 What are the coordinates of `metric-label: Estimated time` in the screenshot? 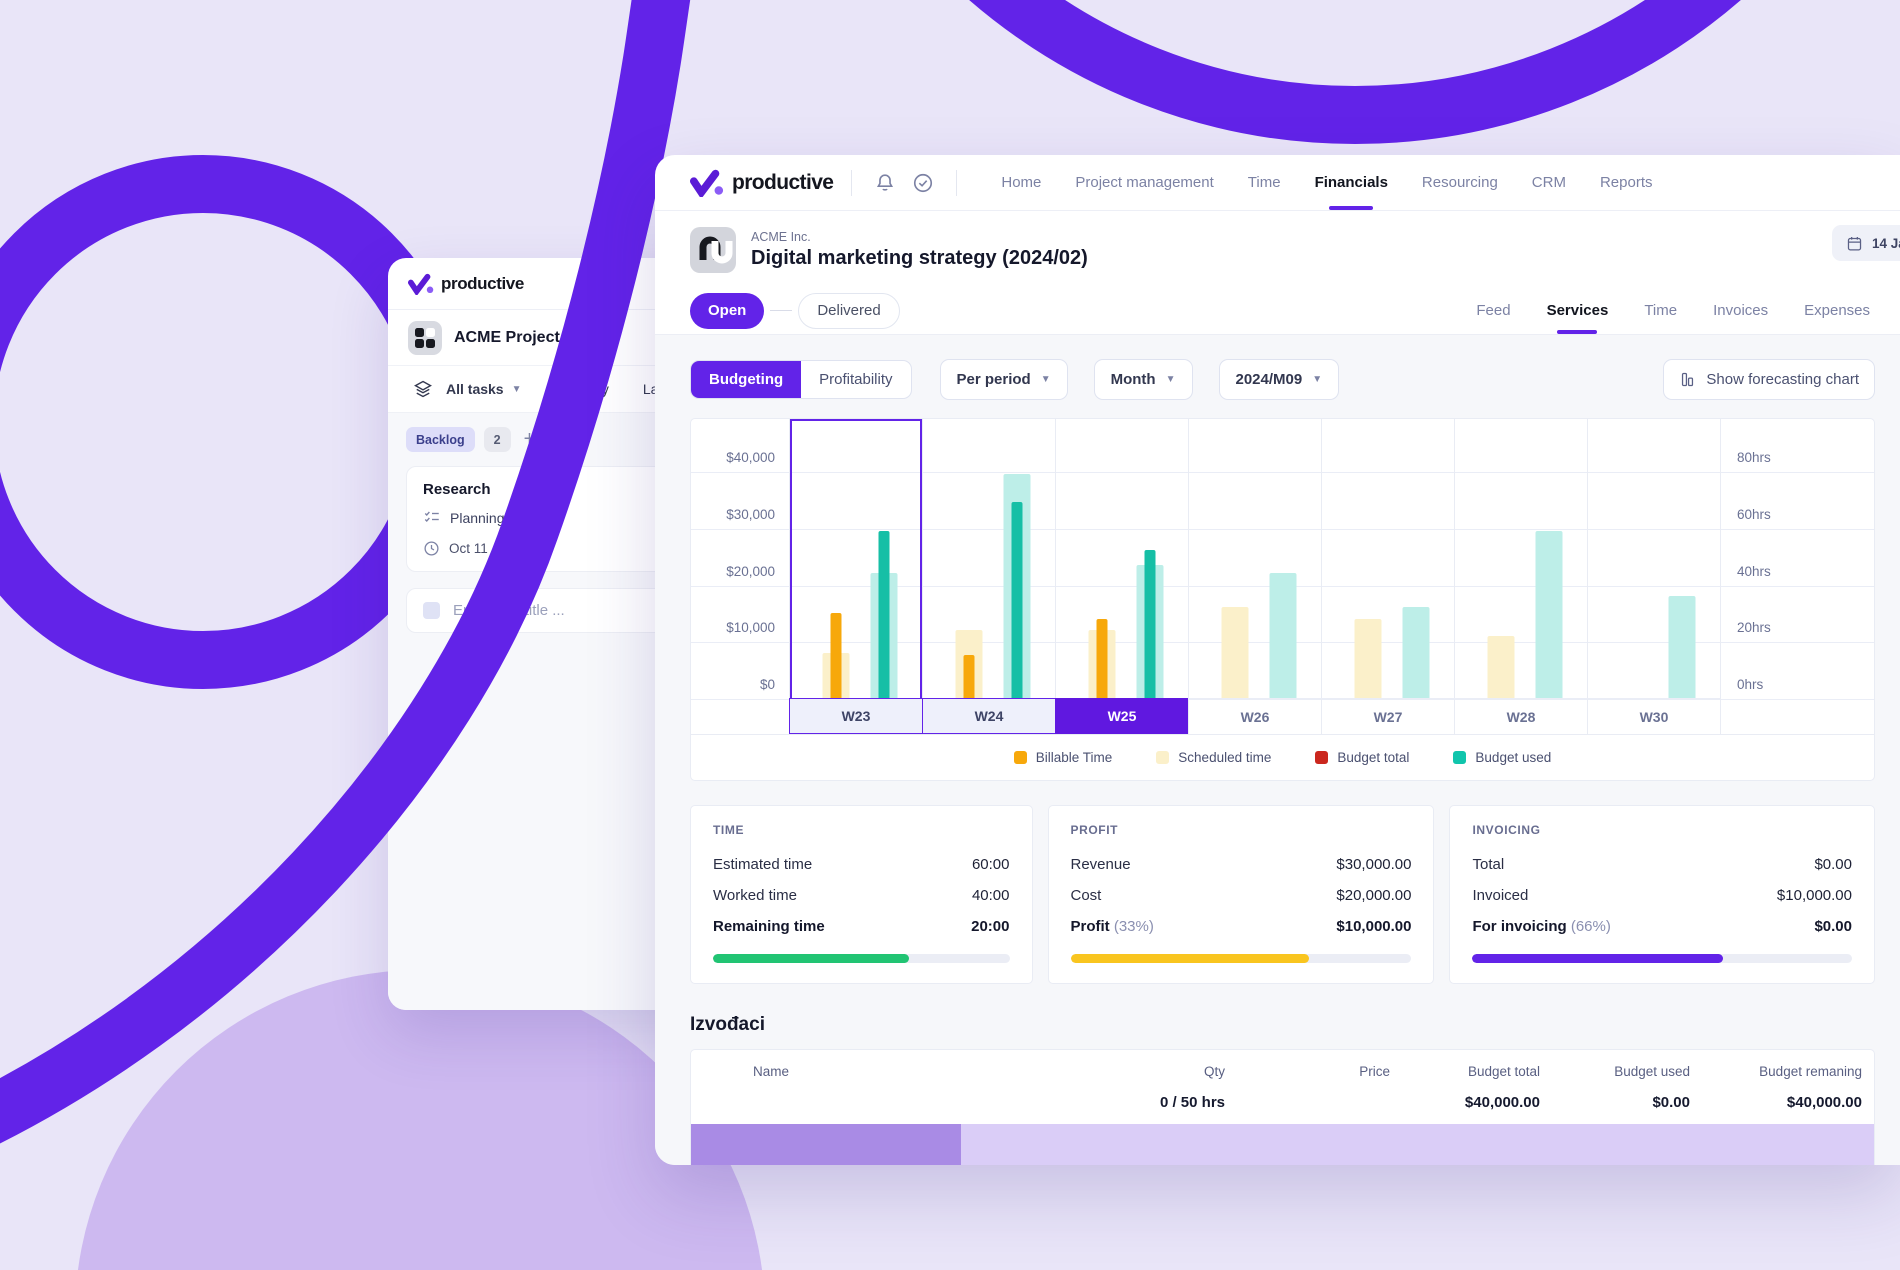 It's located at (763, 864).